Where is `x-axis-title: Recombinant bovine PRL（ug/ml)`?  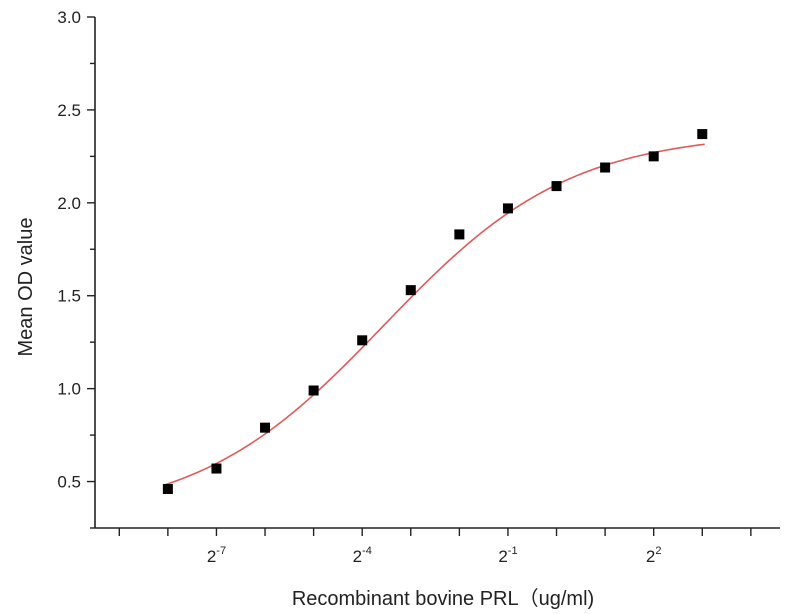 x-axis-title: Recombinant bovine PRL（ug/ml) is located at coordinates (443, 598).